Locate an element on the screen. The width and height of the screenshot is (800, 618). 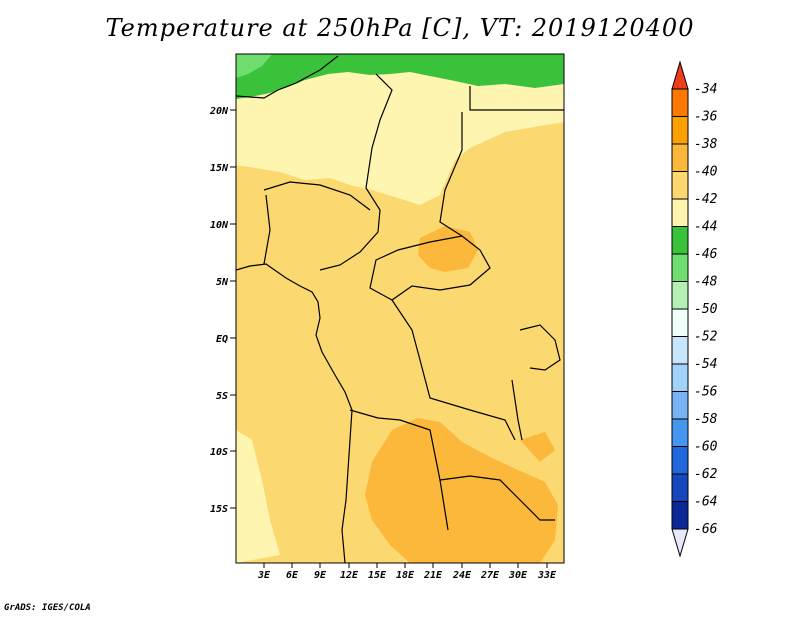
lon-tick-label: 6E is located at coordinates (292, 575).